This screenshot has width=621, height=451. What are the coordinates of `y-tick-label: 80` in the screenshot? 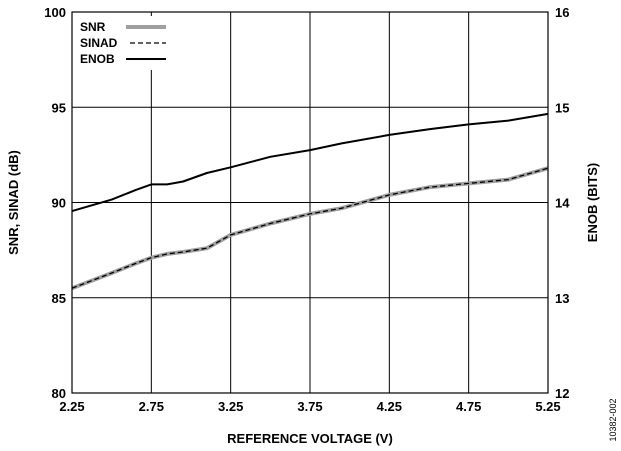 It's located at (59, 393).